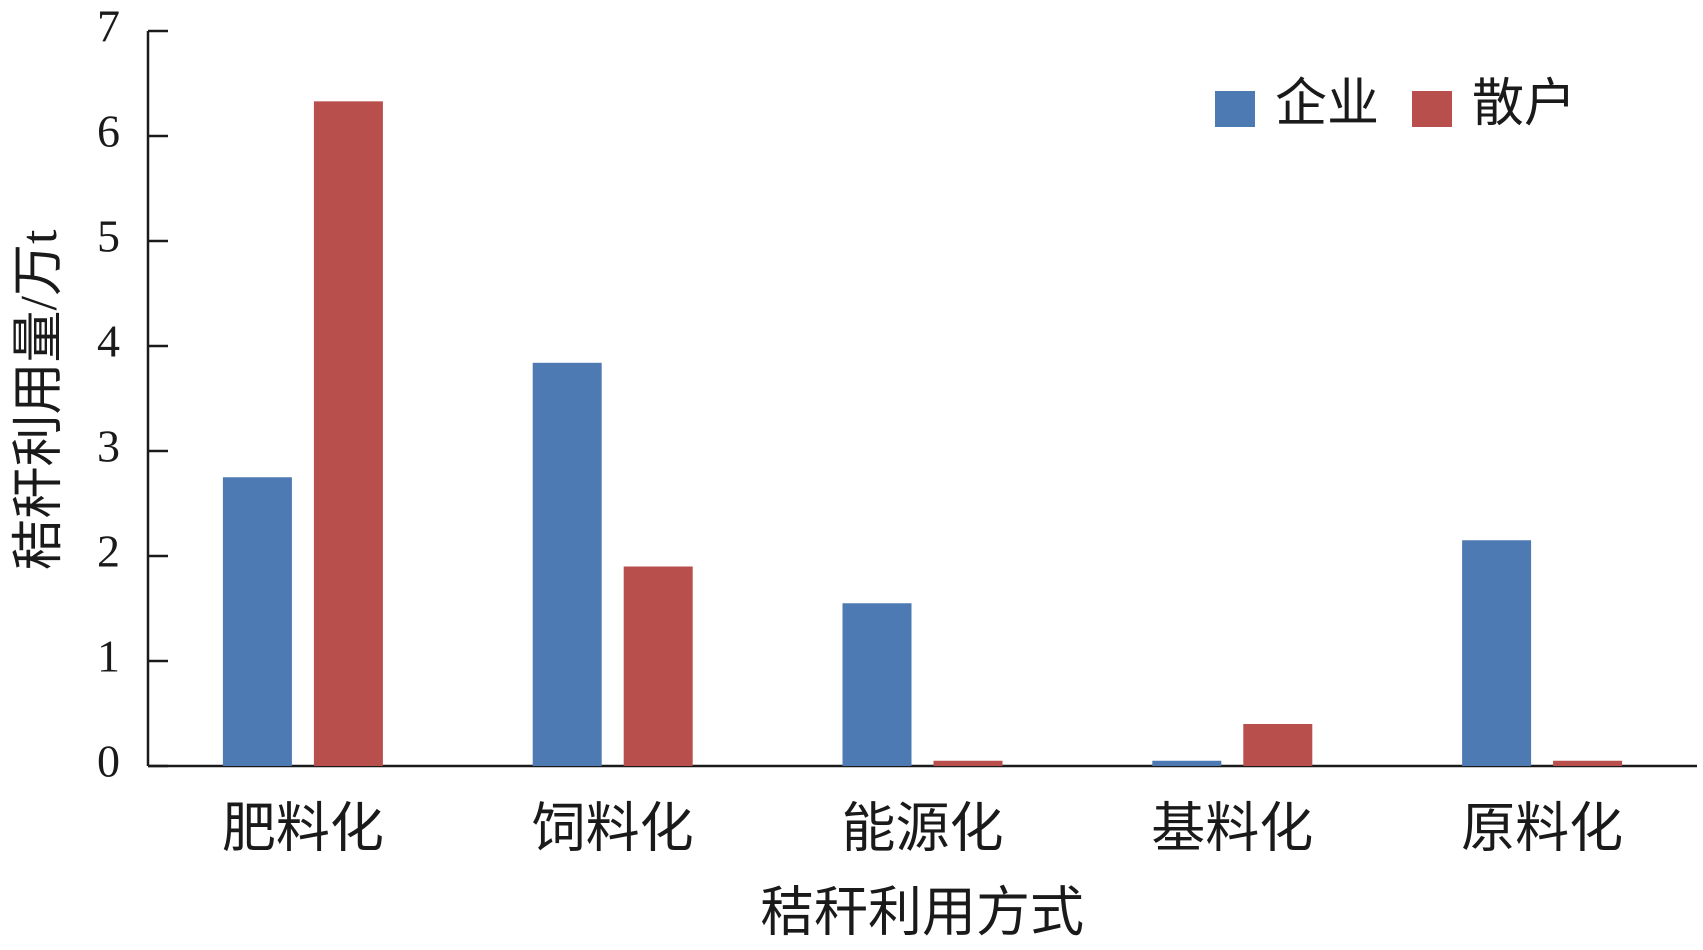 Image resolution: width=1703 pixels, height=950 pixels. I want to click on y-tick-label: 3, so click(108, 446).